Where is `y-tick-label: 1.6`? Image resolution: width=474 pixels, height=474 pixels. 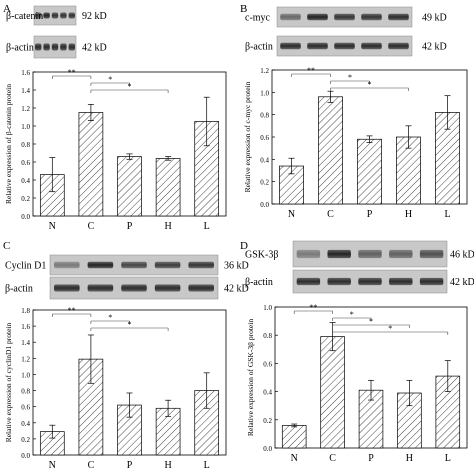
y-tick-label: 1.6 is located at coordinates (25, 73).